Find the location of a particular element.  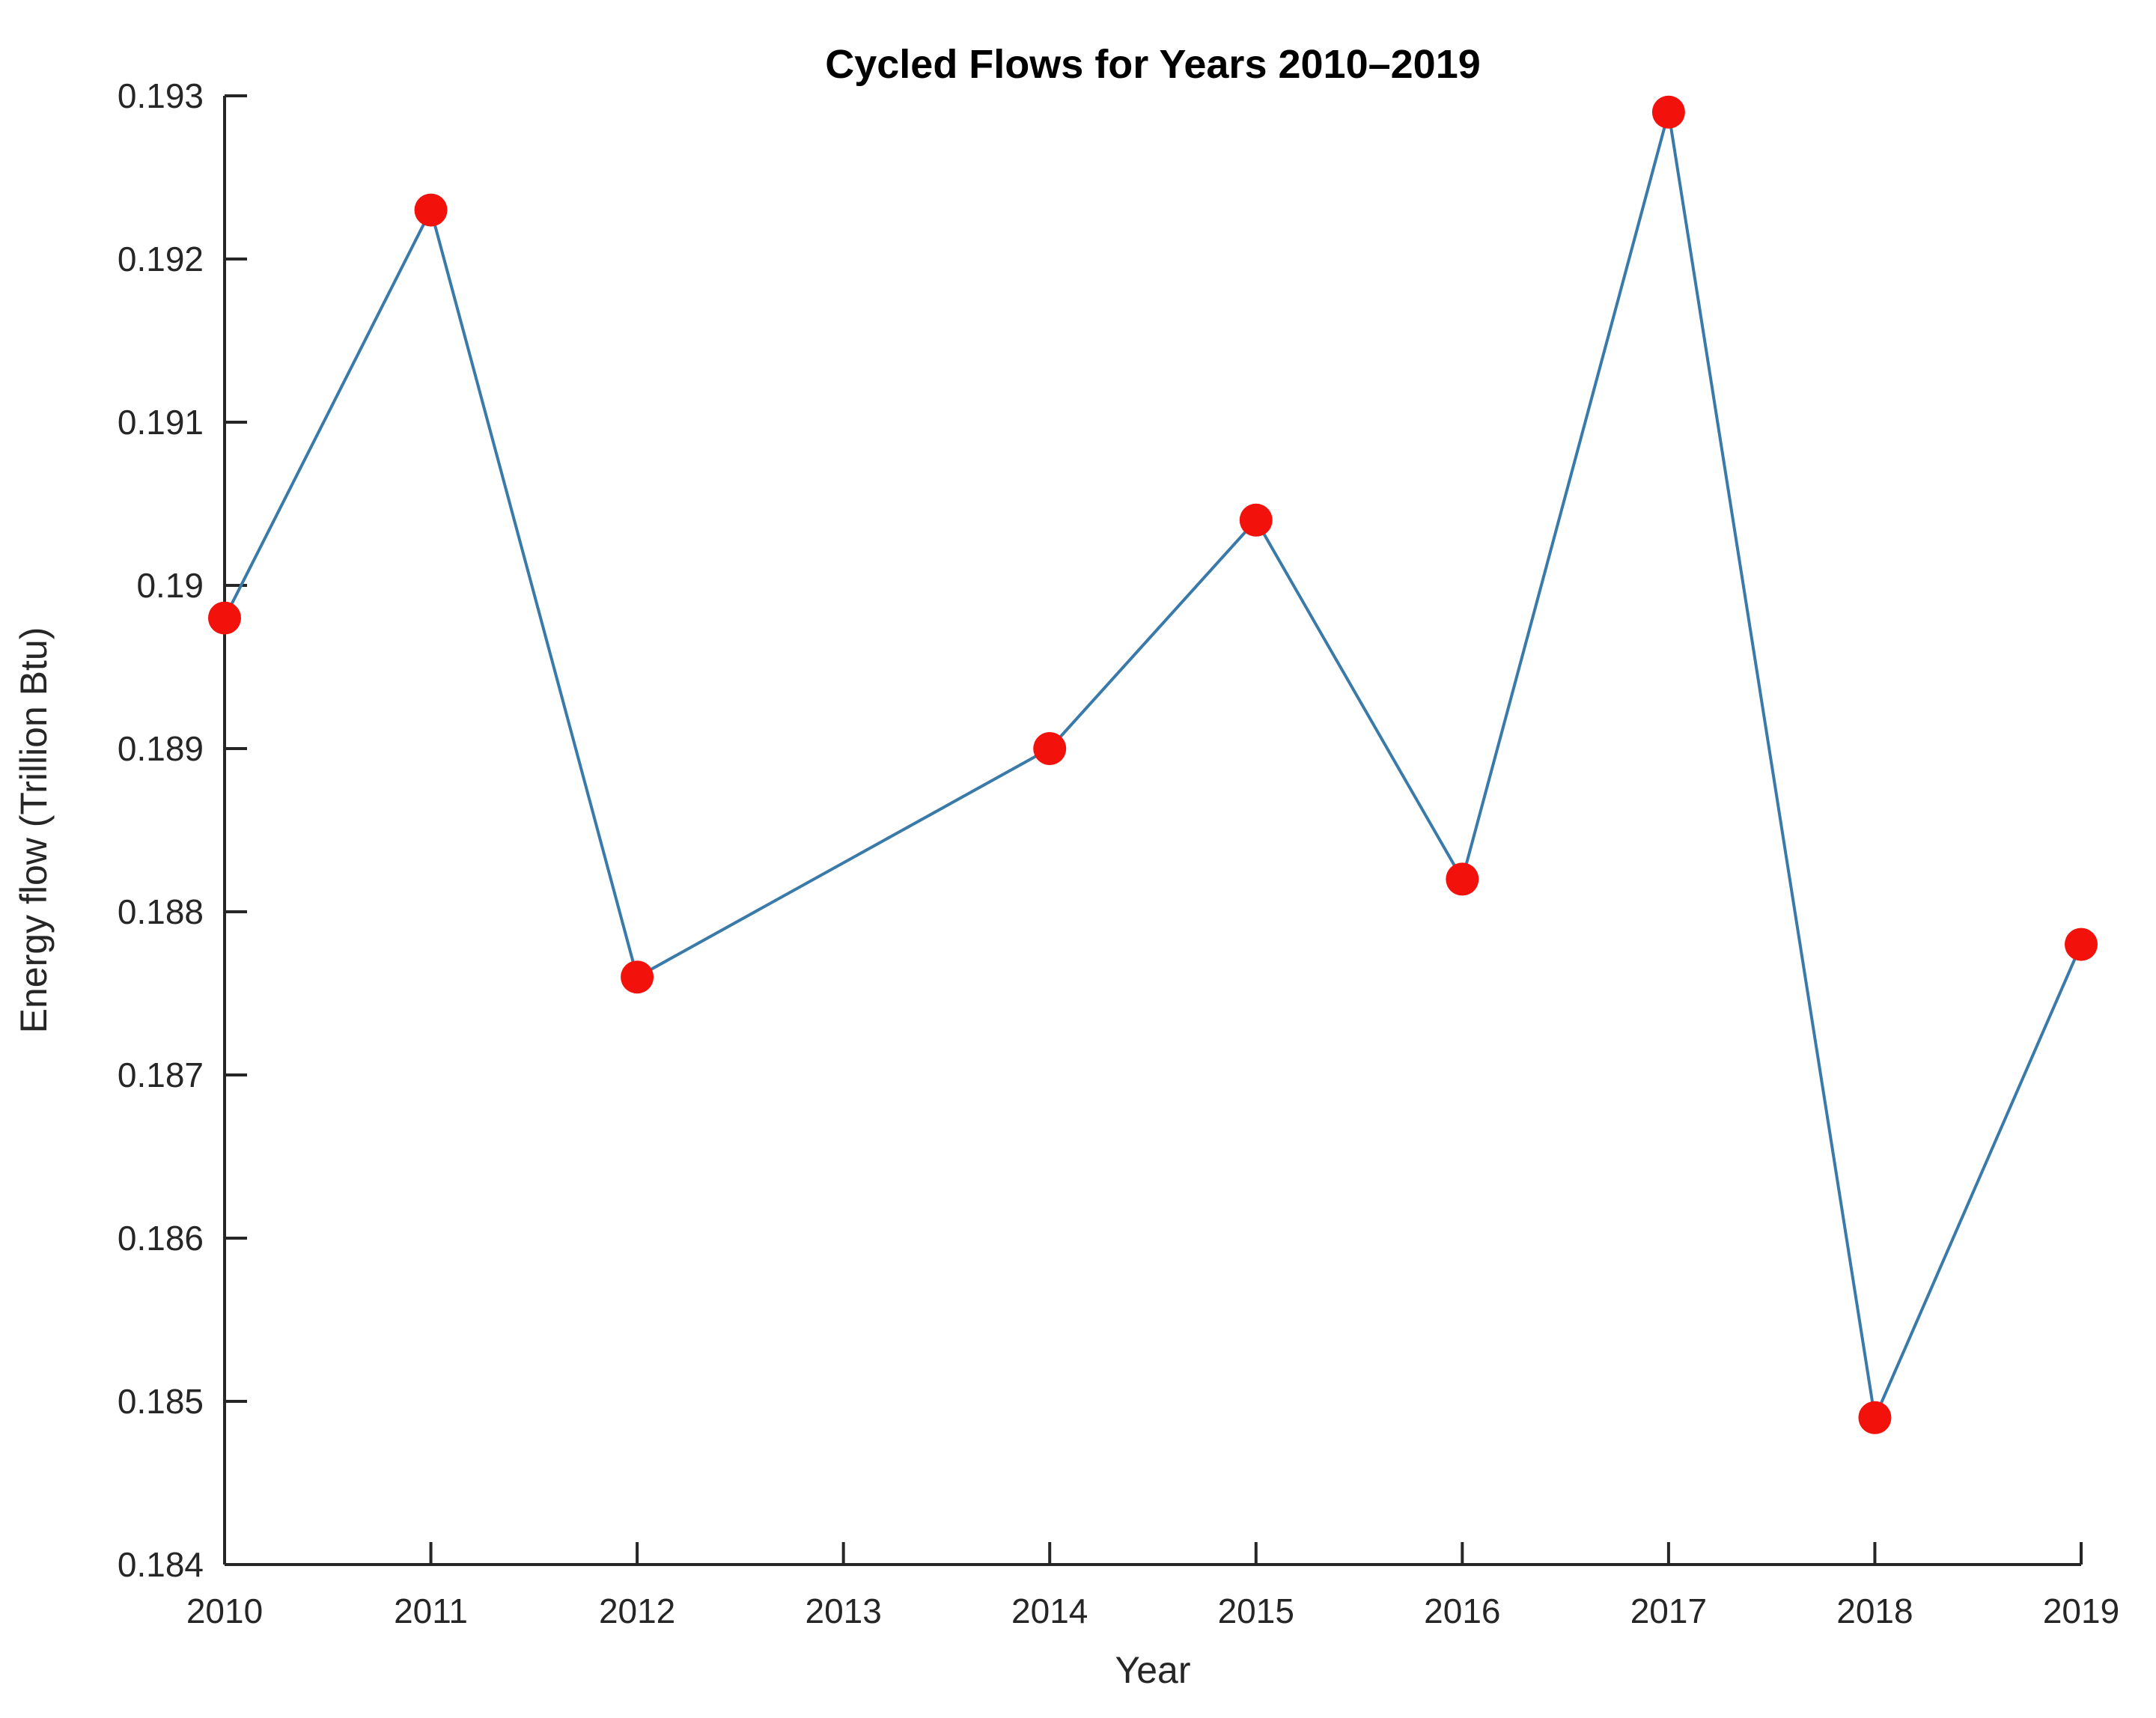

x-axis-label: Year is located at coordinates (1152, 1670).